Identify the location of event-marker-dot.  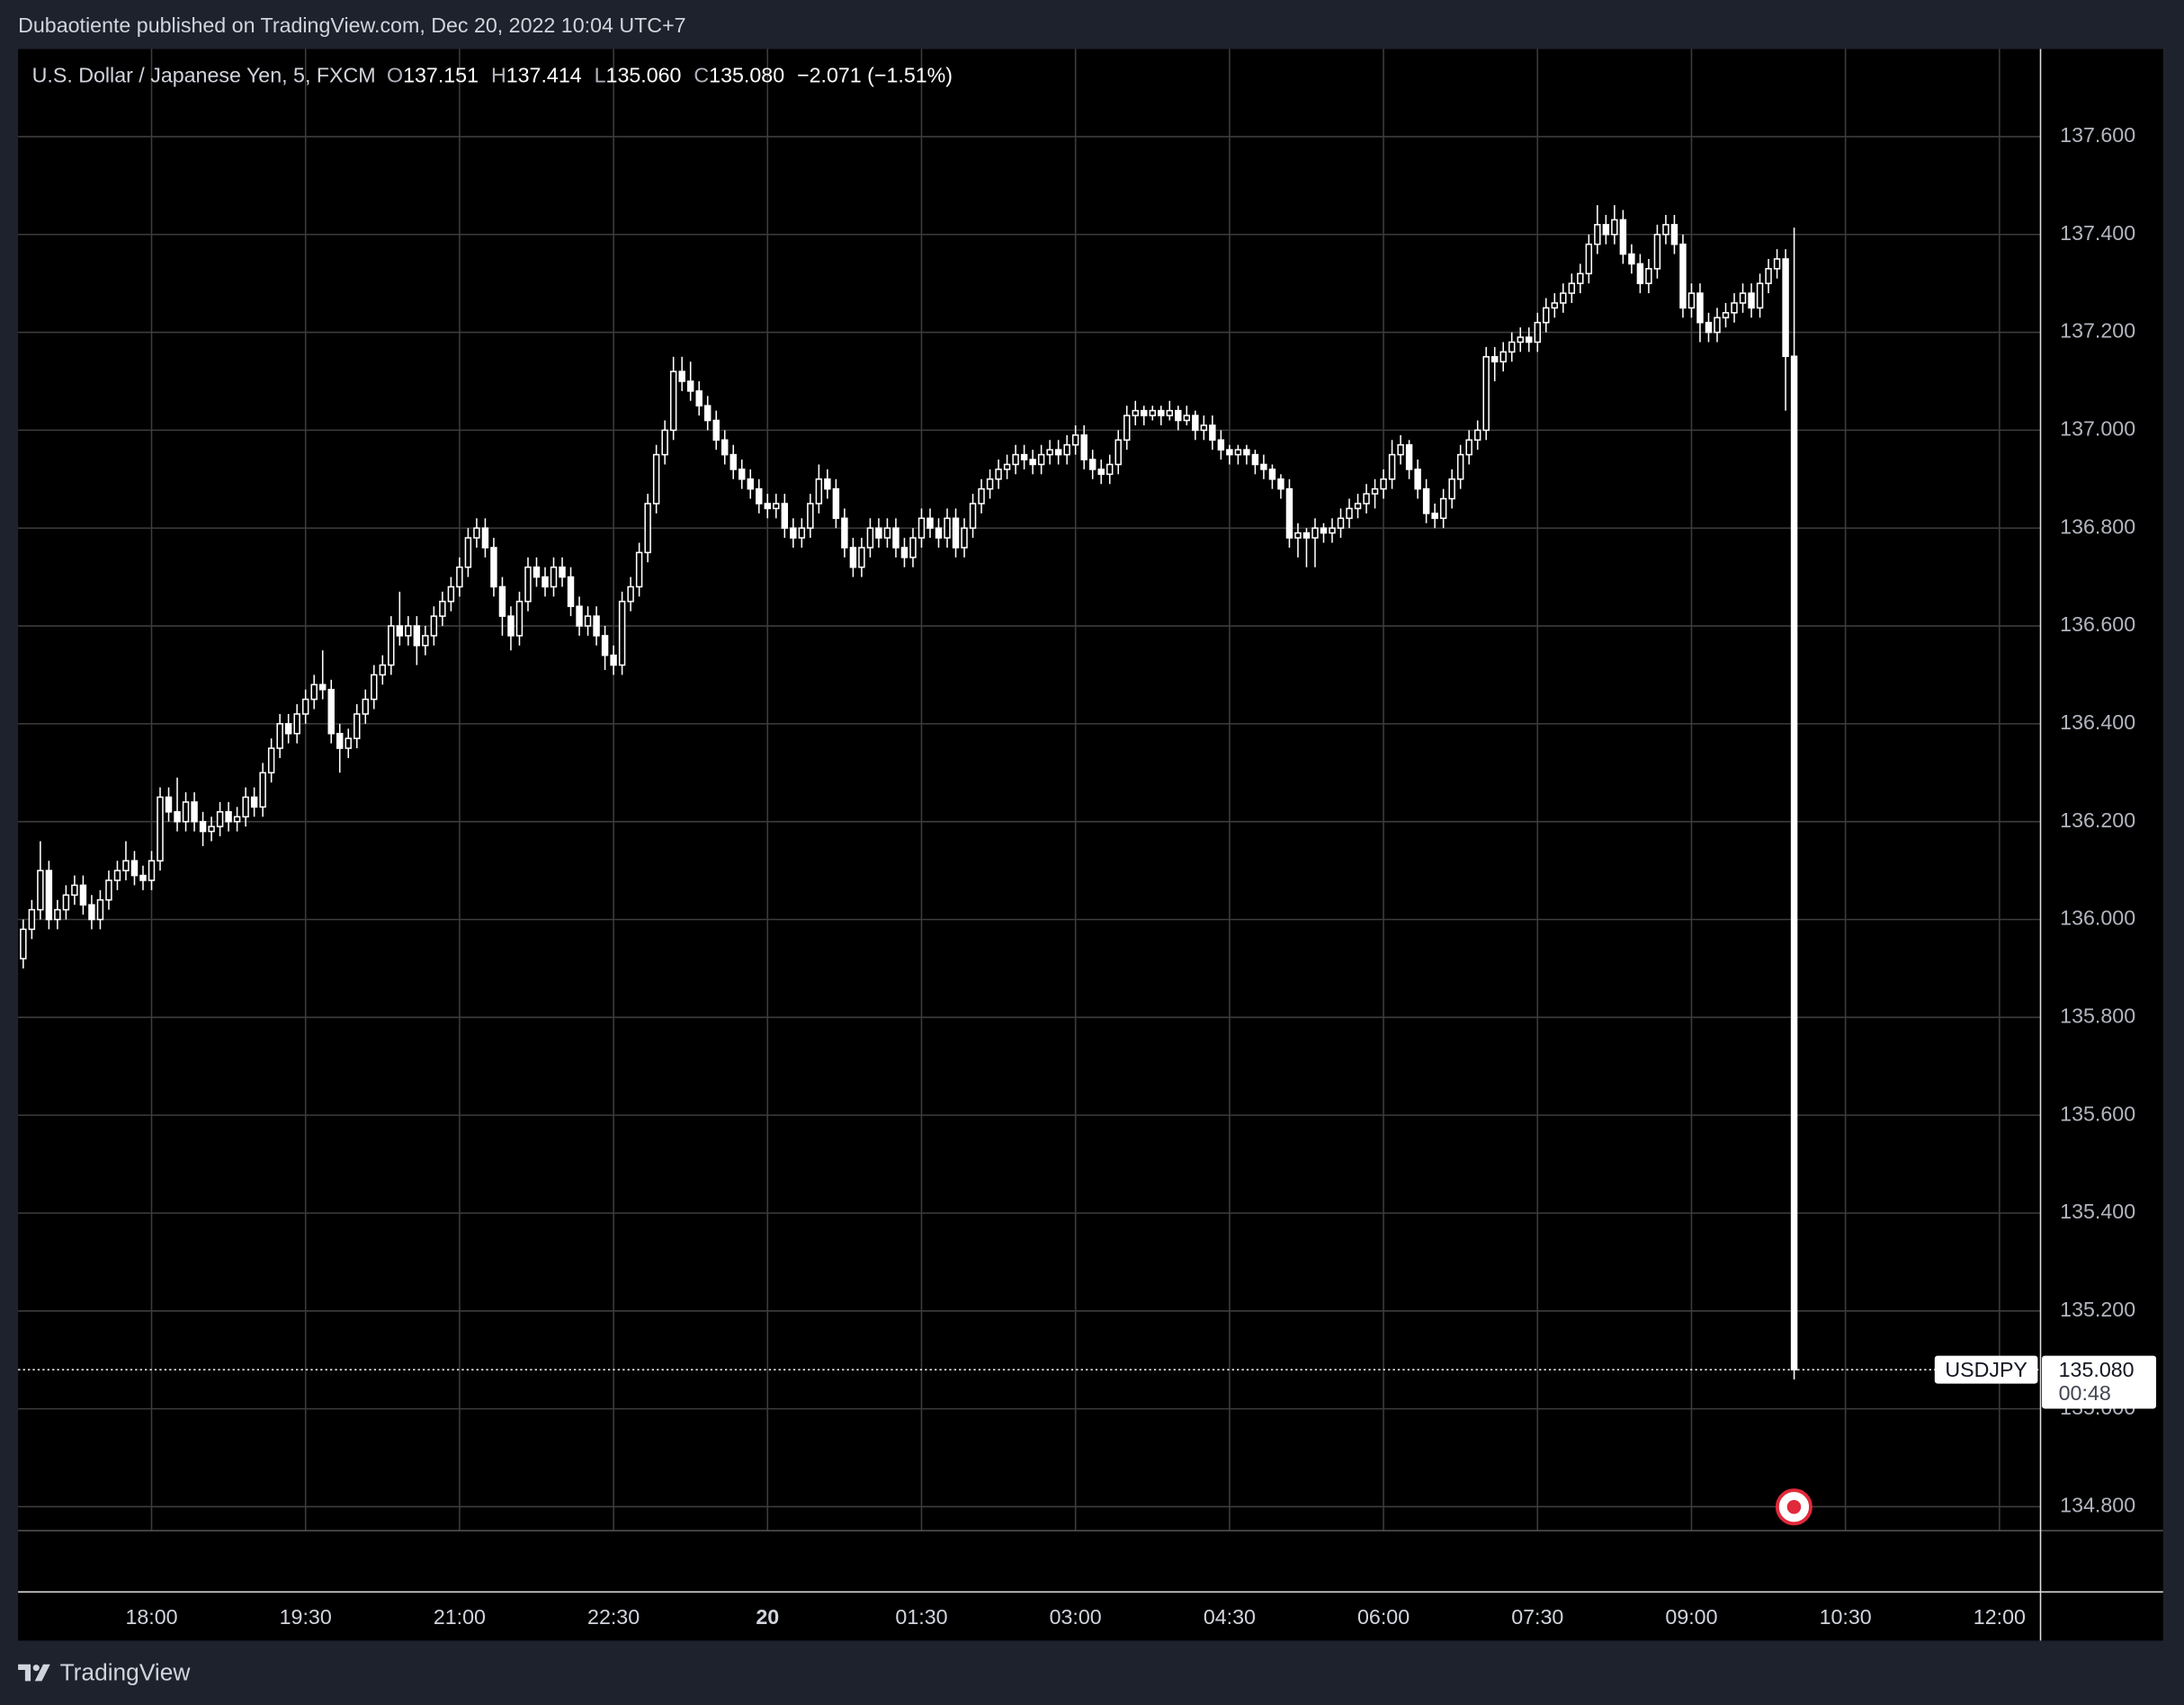
(1794, 1507).